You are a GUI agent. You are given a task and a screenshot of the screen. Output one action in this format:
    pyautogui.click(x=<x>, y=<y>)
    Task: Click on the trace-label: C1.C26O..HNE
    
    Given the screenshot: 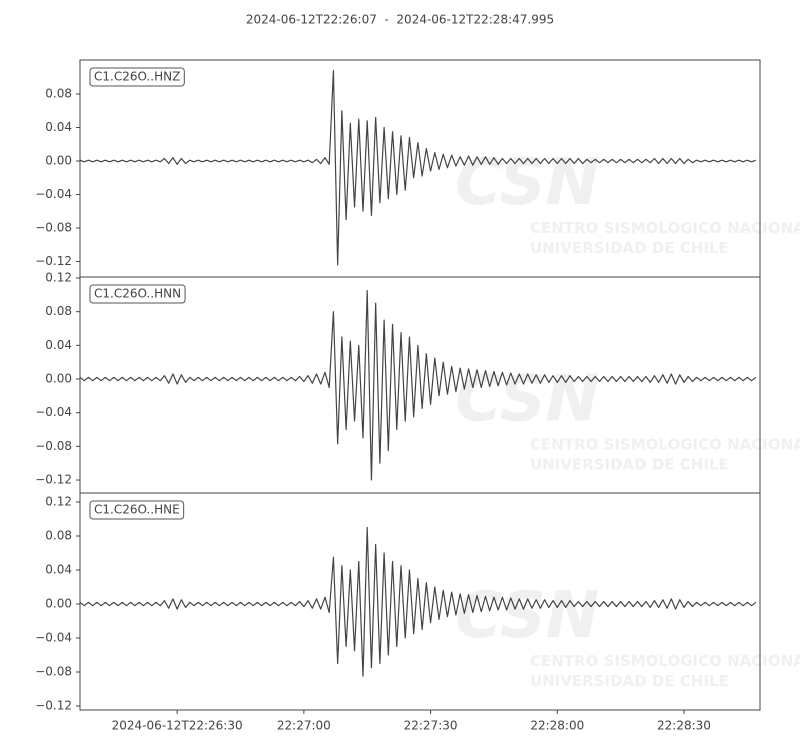 What is the action you would take?
    pyautogui.click(x=137, y=510)
    